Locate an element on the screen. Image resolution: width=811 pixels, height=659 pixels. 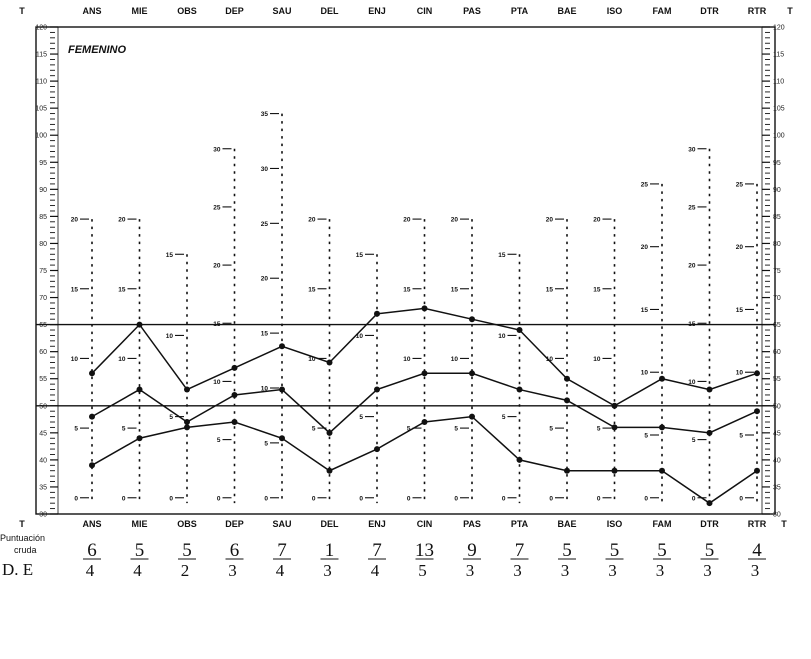
y-tick-label-left: 55 is located at coordinates (43, 379).